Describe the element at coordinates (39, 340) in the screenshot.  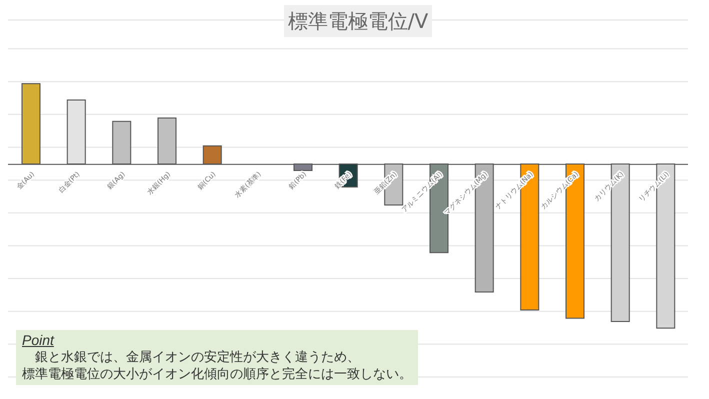
I see `text: Point` at that location.